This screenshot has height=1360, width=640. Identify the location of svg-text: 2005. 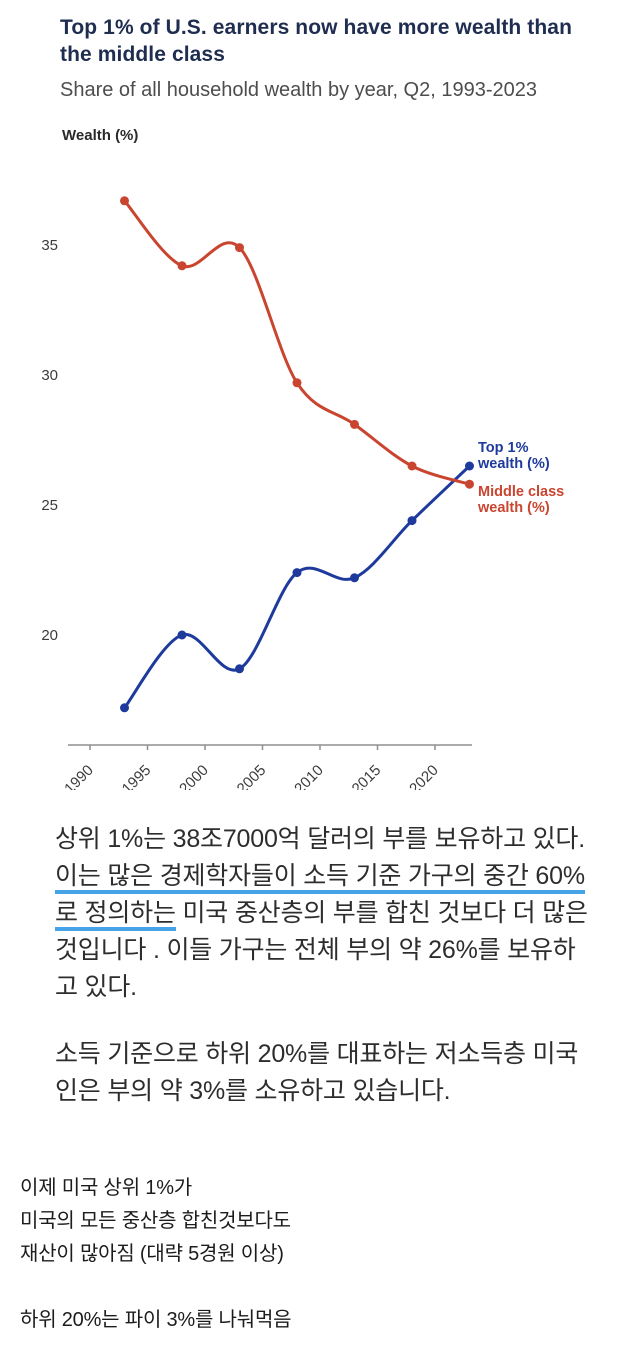
(252, 776).